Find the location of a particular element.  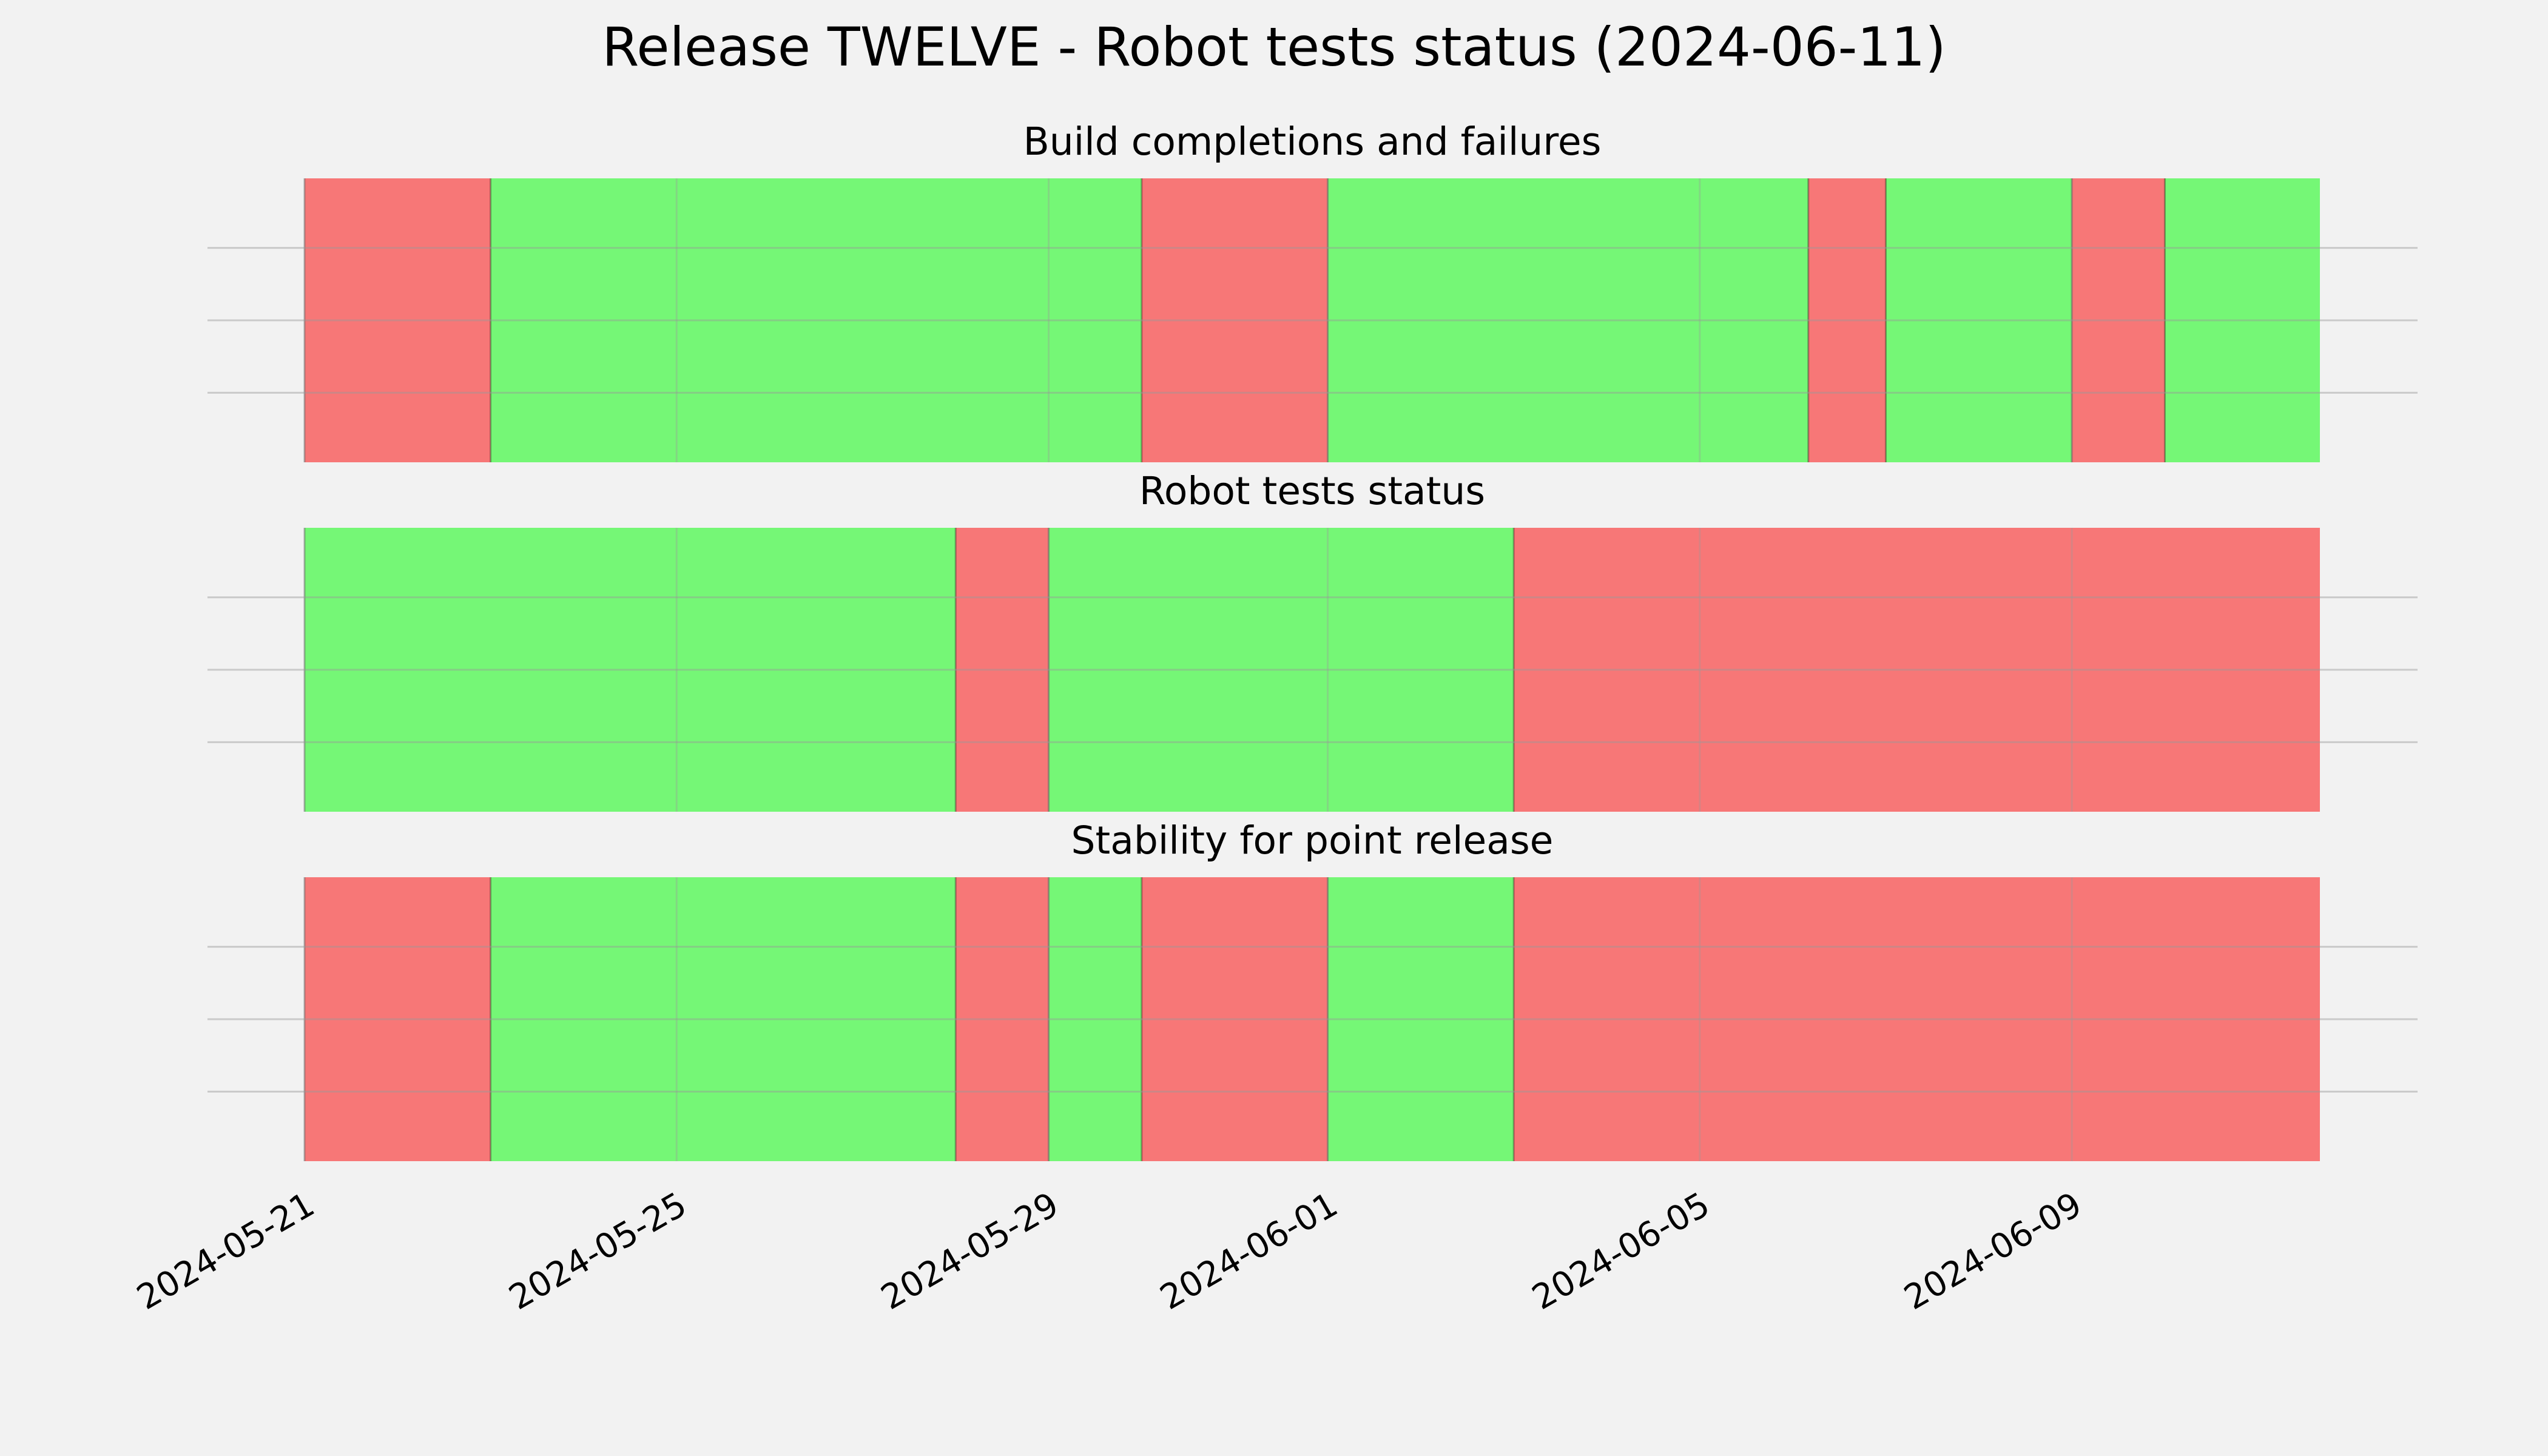

panel-title: Build completions and failures is located at coordinates (1312, 142).